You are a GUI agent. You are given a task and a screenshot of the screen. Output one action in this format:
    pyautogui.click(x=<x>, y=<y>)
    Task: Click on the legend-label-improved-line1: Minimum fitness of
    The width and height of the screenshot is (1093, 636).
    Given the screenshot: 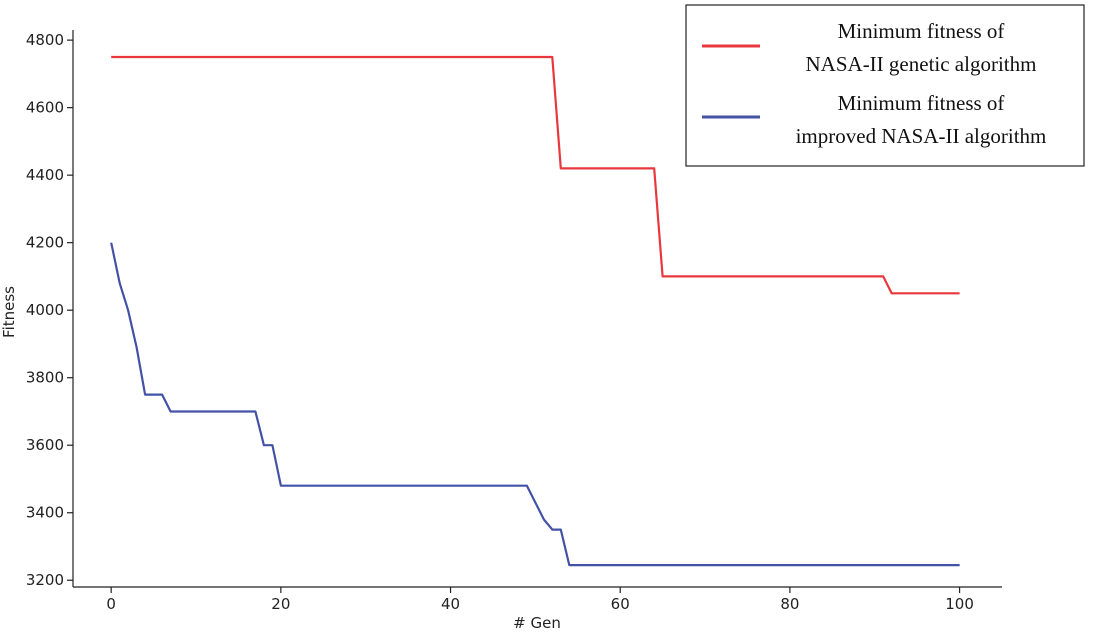 What is the action you would take?
    pyautogui.click(x=921, y=103)
    